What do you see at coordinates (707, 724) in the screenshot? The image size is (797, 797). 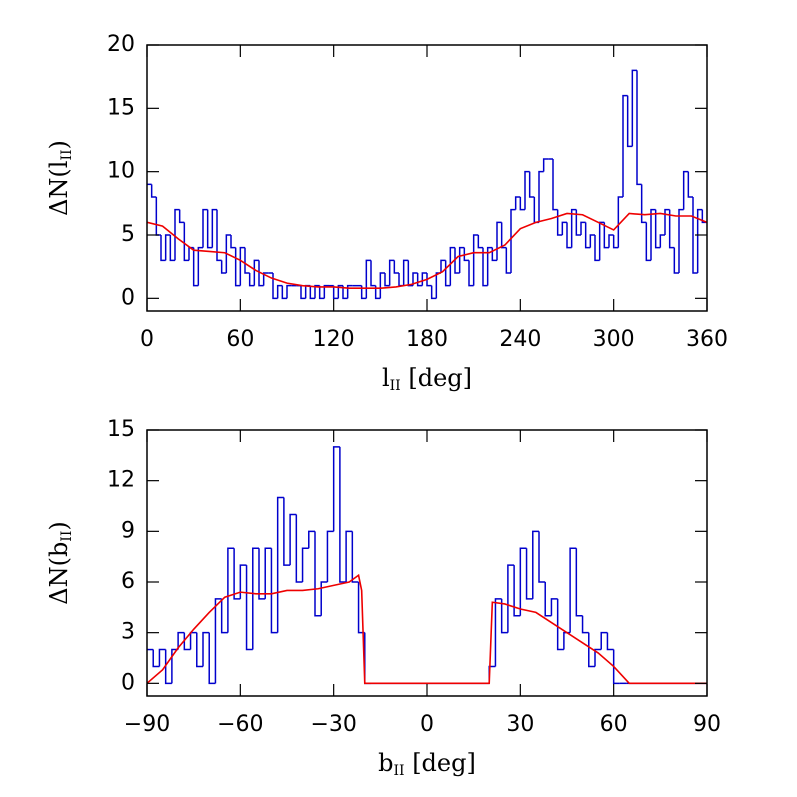 I see `x-tick-label: 90` at bounding box center [707, 724].